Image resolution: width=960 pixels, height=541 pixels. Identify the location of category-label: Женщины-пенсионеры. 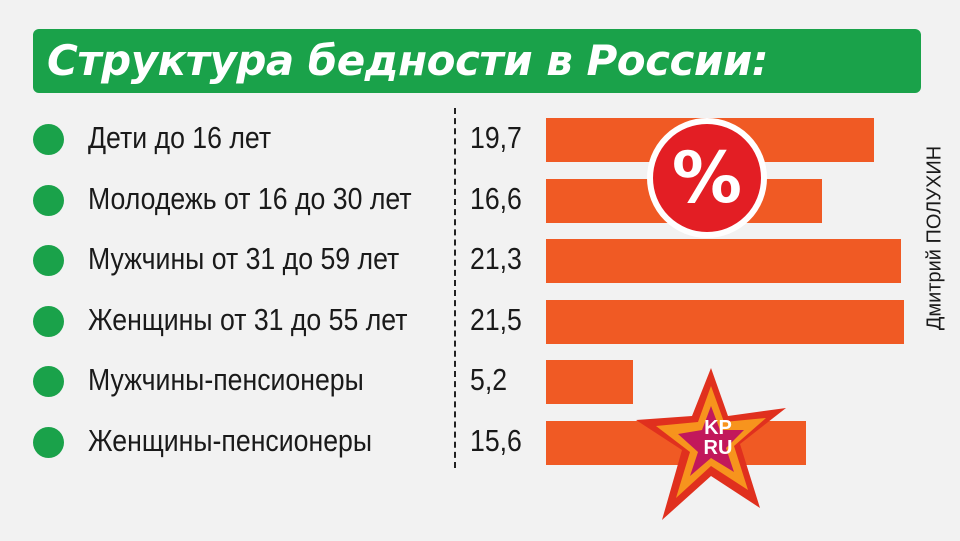
(230, 440).